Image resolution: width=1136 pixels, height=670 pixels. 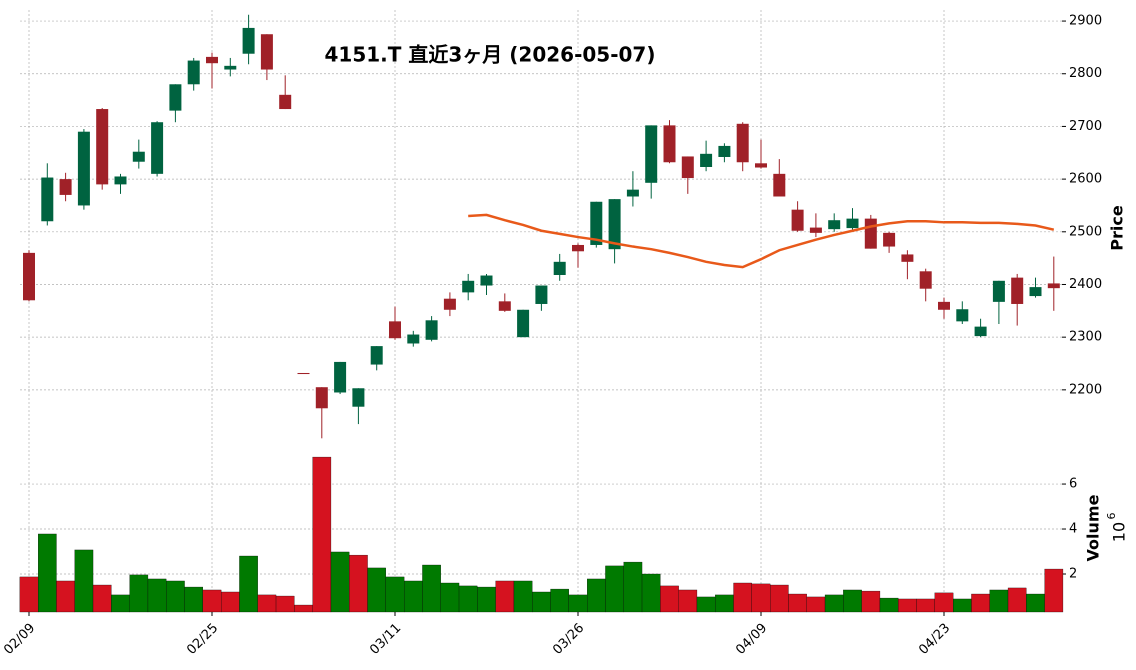 I want to click on volume-axis-label: Volume, so click(x=1093, y=527).